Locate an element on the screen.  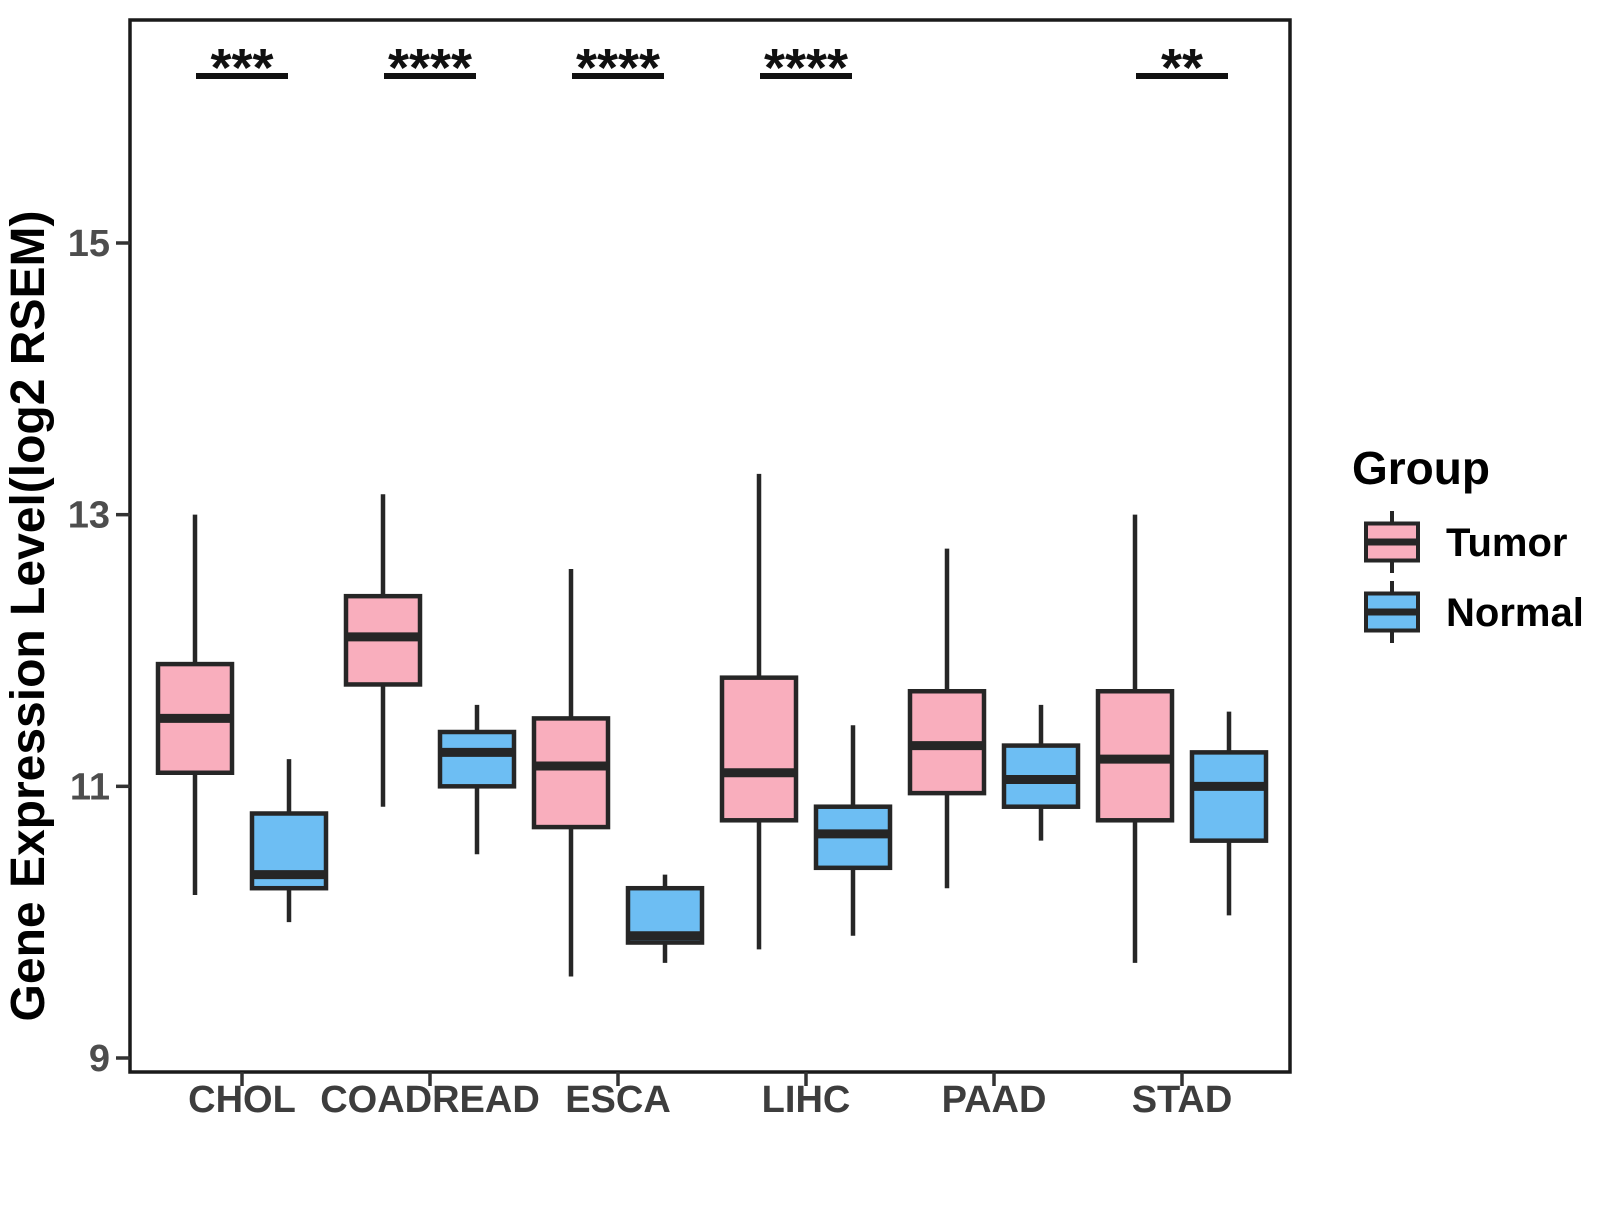
box-tumor-lihc is located at coordinates (759, 749).